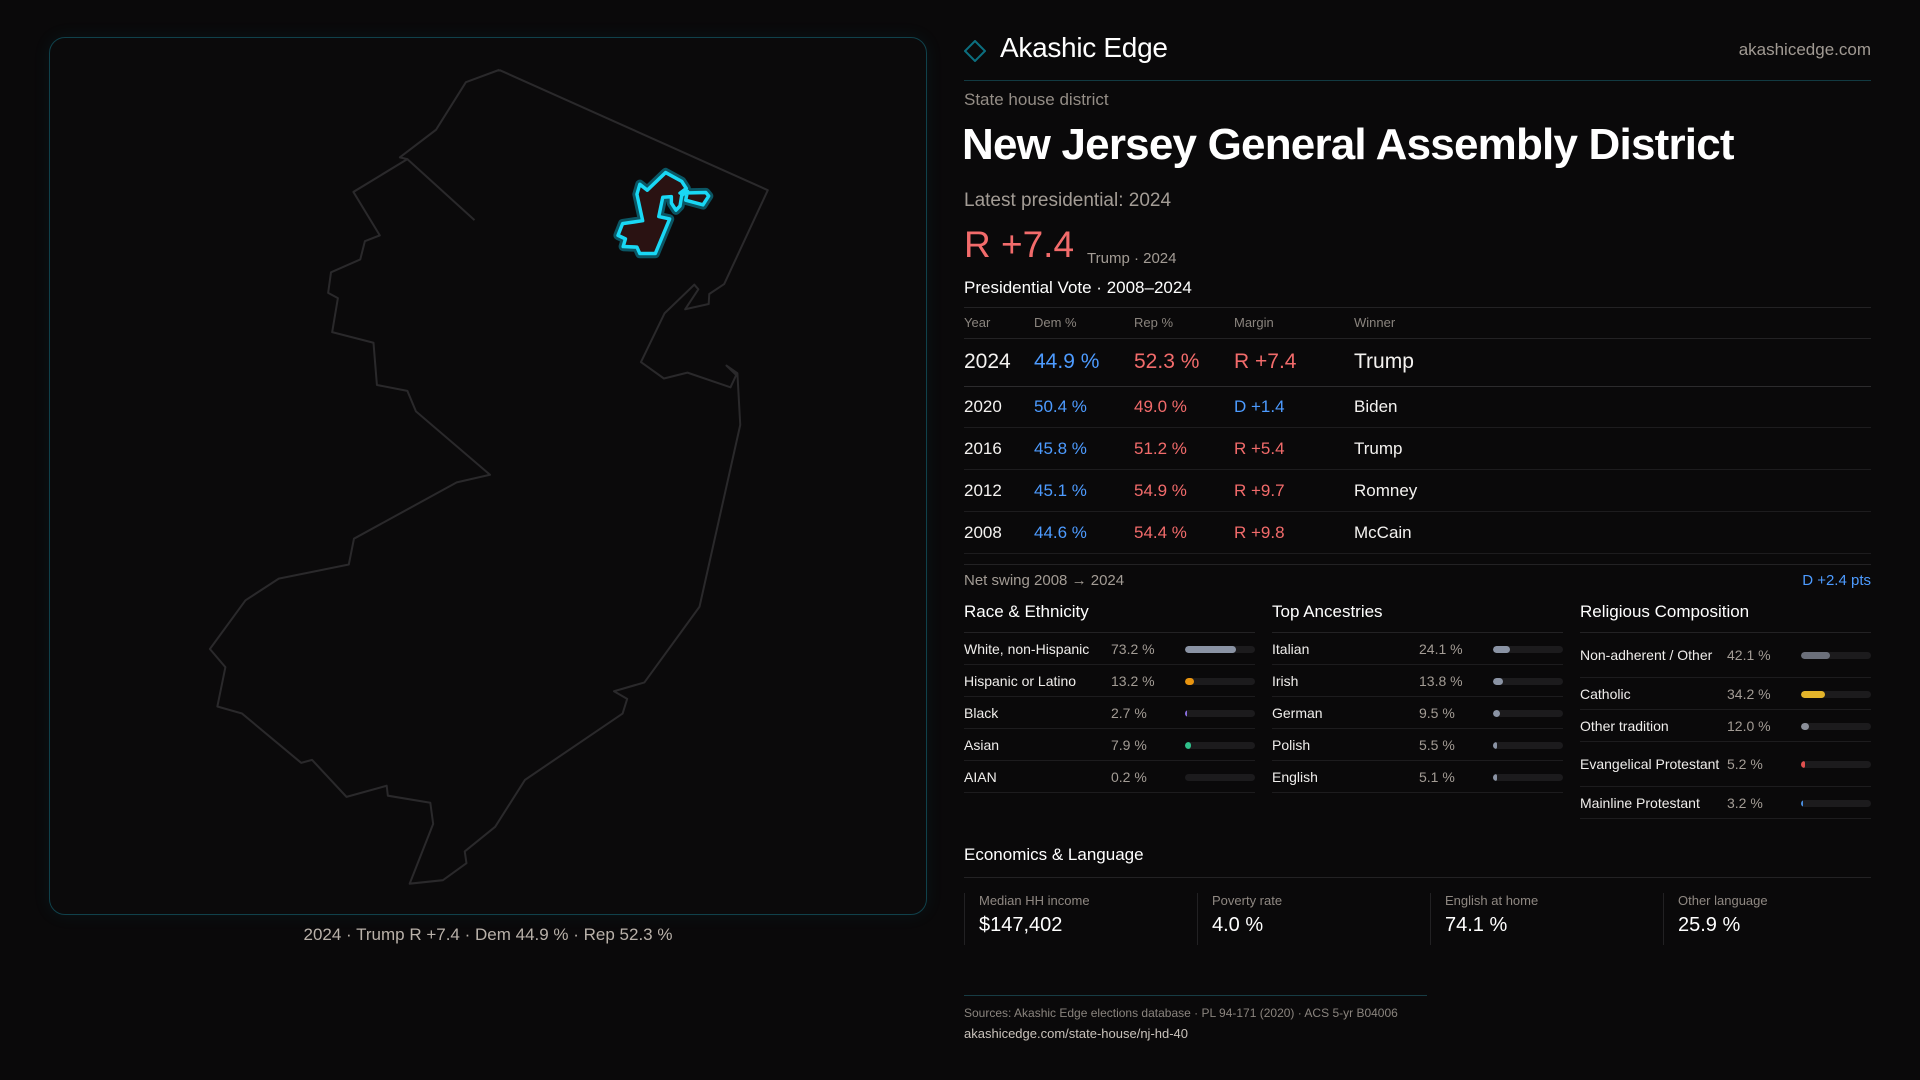  I want to click on cell-winner: McCain, so click(1383, 532).